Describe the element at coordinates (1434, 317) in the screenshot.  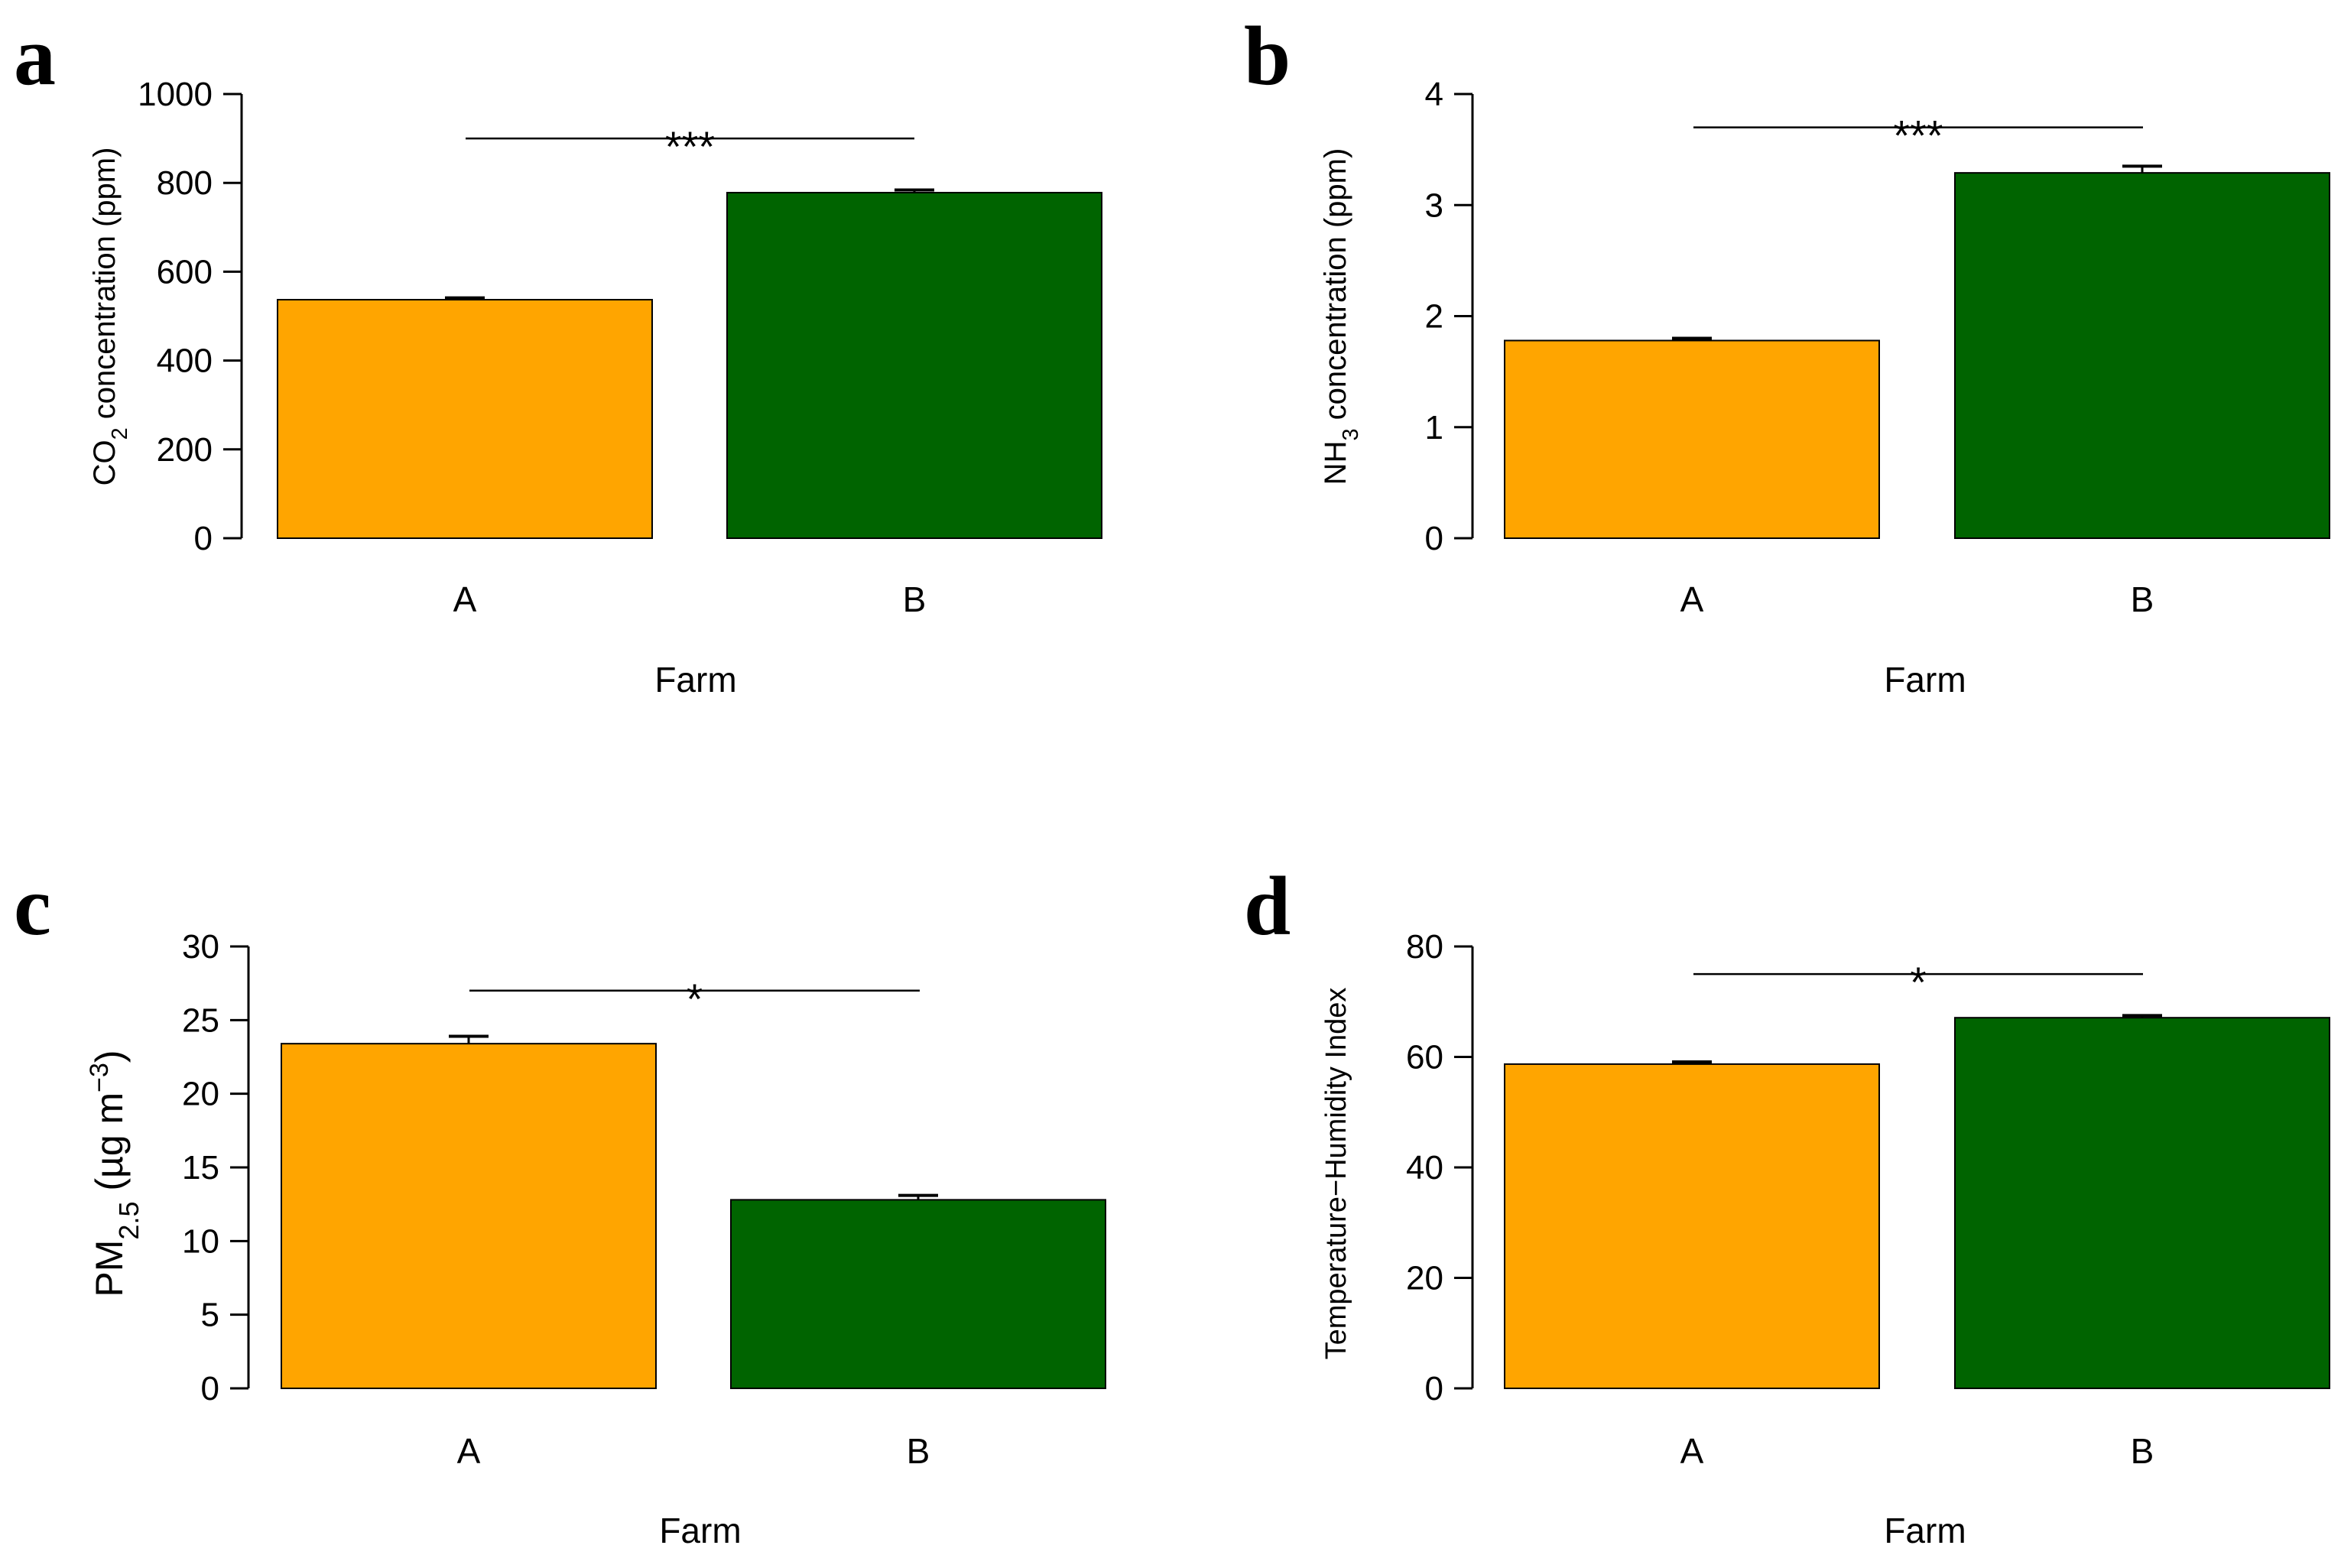
I see `y-tick-label: 2` at that location.